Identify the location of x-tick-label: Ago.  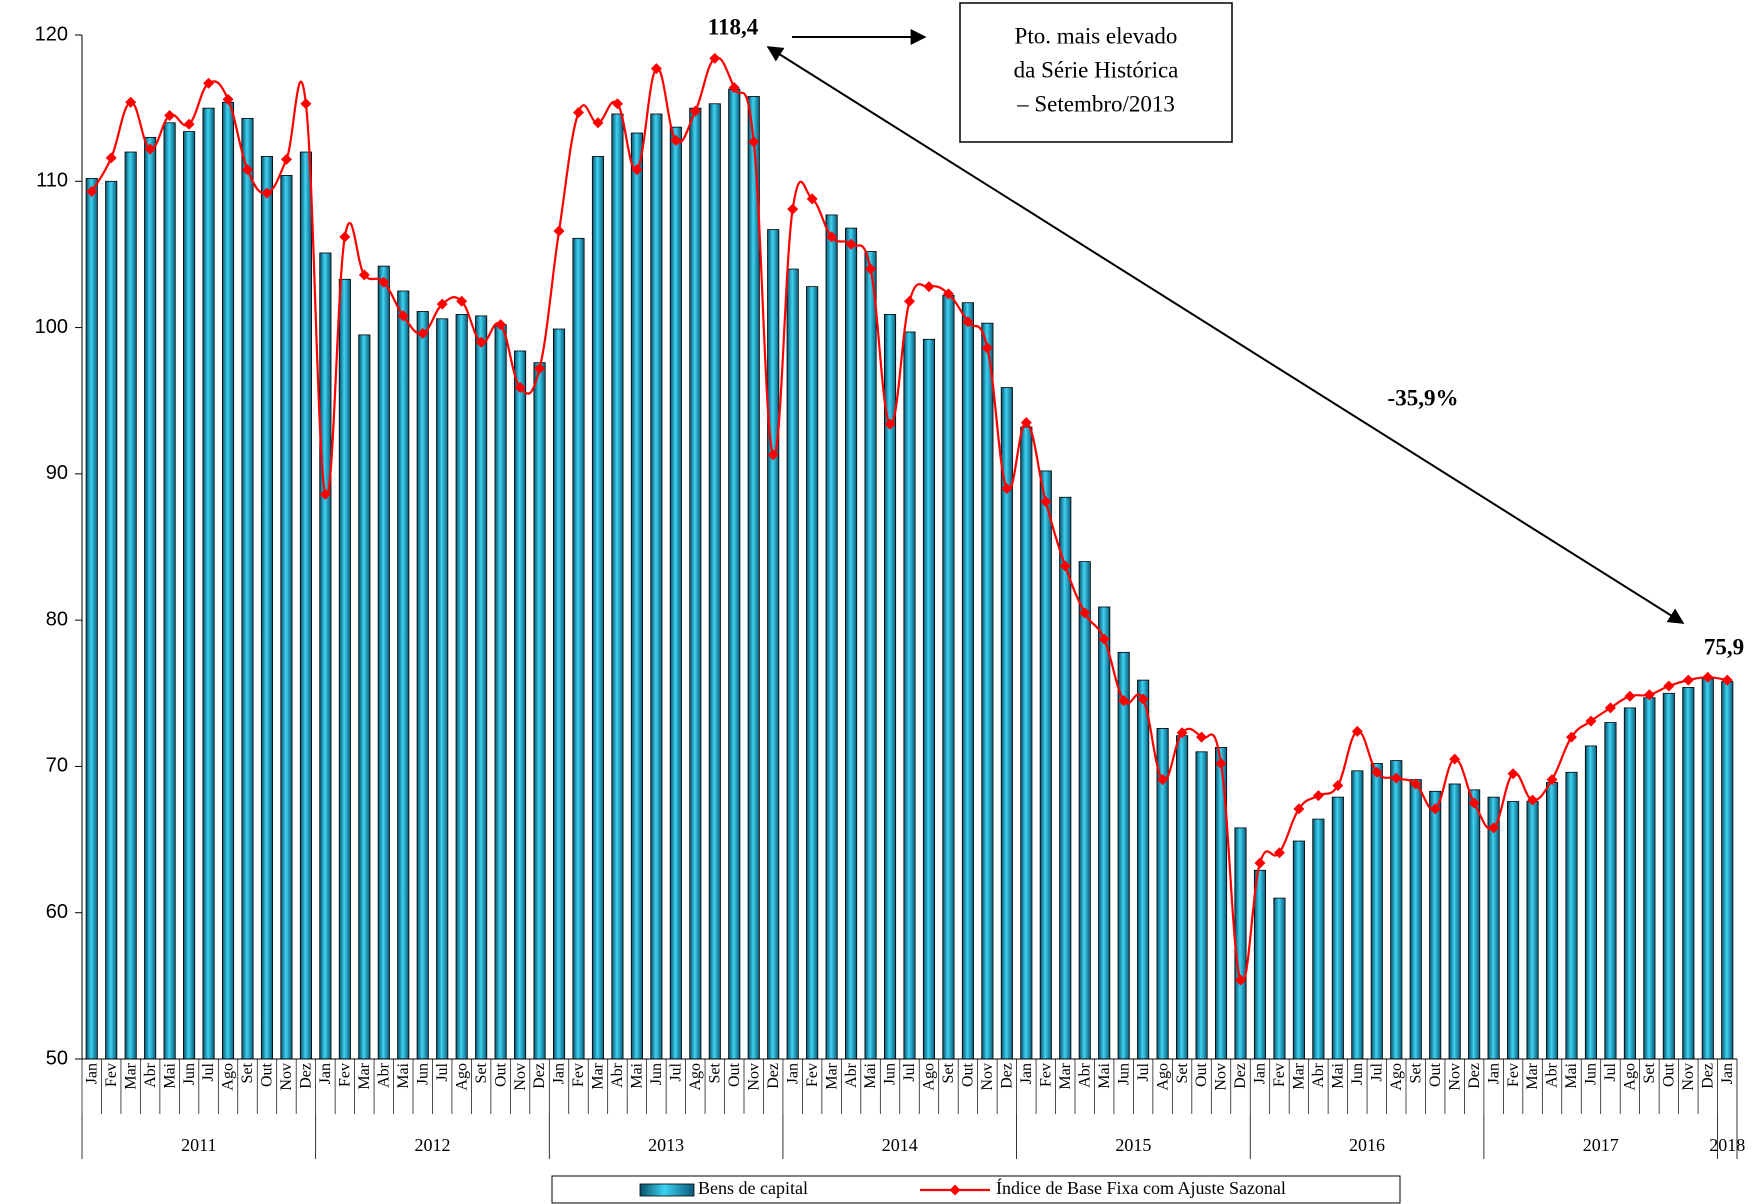
(929, 1077).